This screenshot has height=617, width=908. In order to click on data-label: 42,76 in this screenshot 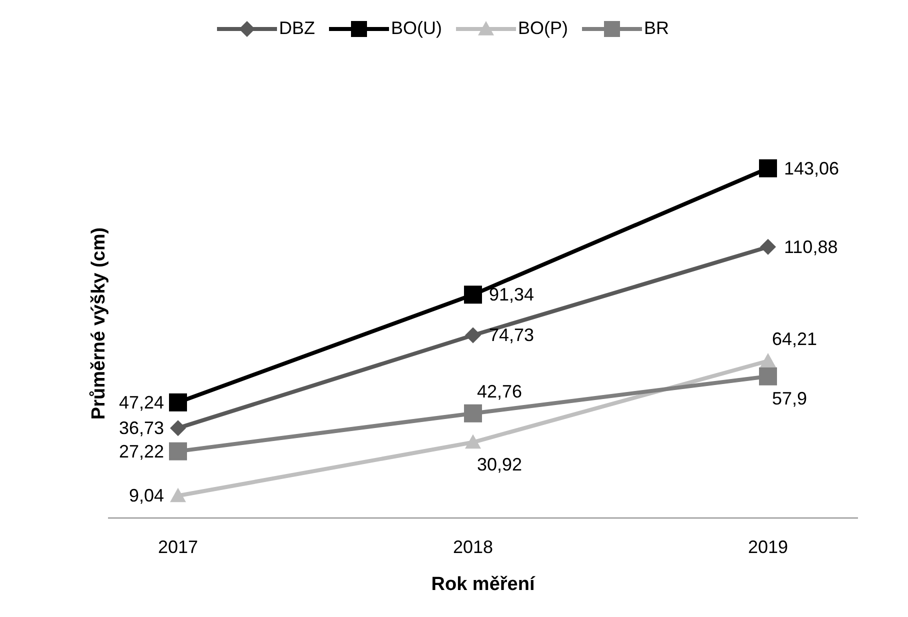, I will do `click(499, 391)`.